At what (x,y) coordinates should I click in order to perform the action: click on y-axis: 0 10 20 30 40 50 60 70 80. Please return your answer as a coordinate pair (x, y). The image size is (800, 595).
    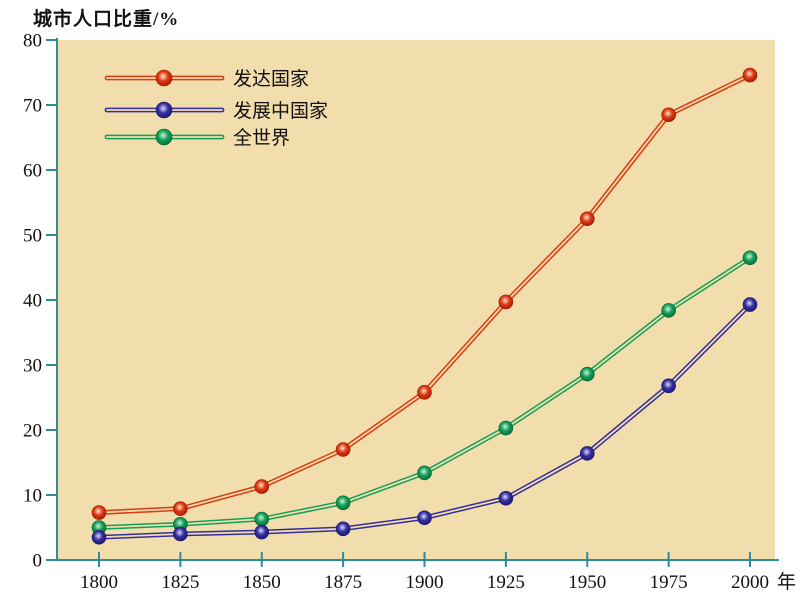
    Looking at the image, I should click on (40, 301).